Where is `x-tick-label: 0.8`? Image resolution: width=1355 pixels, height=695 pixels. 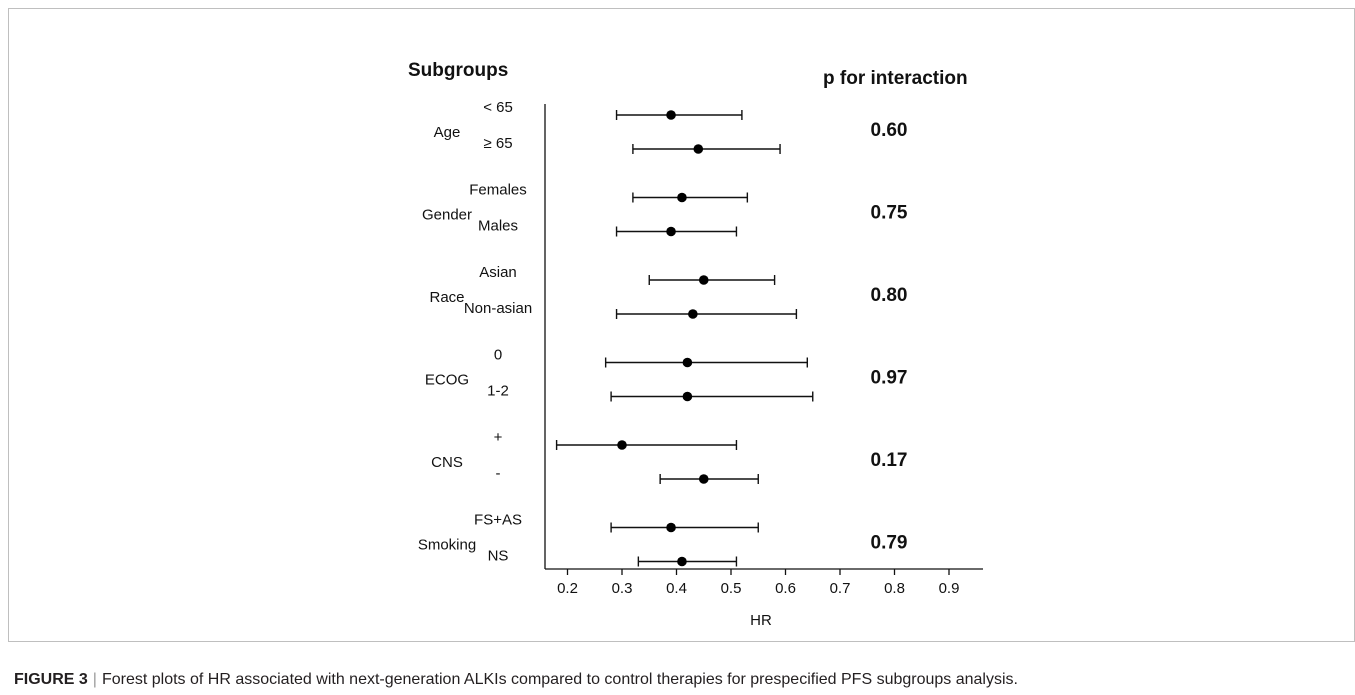 x-tick-label: 0.8 is located at coordinates (894, 588).